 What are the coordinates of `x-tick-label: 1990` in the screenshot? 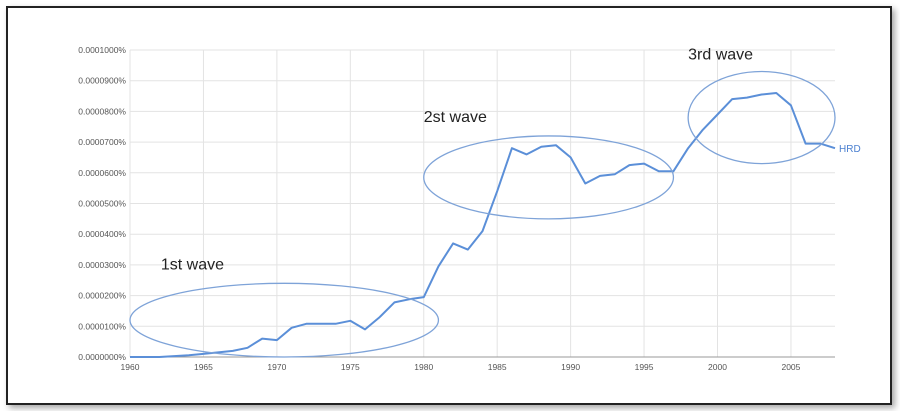 It's located at (570, 367).